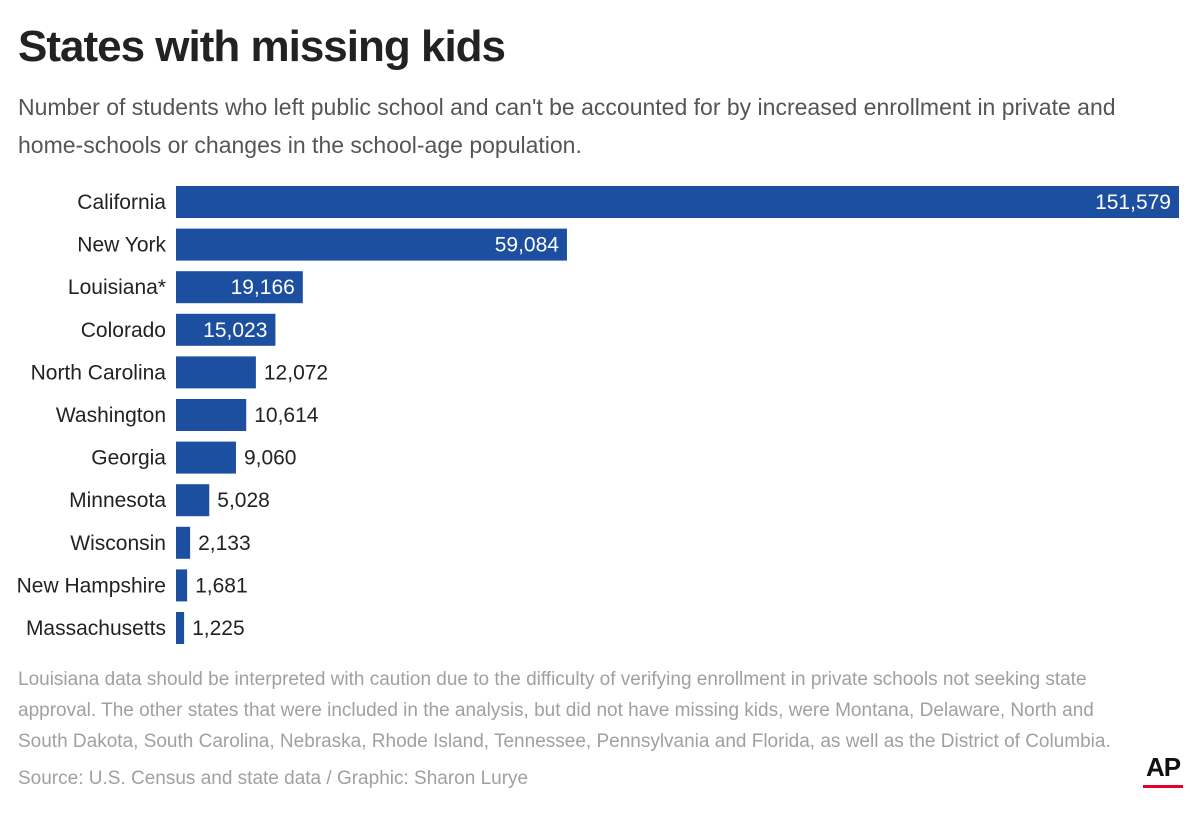  I want to click on category-label: Colorado, so click(123, 330).